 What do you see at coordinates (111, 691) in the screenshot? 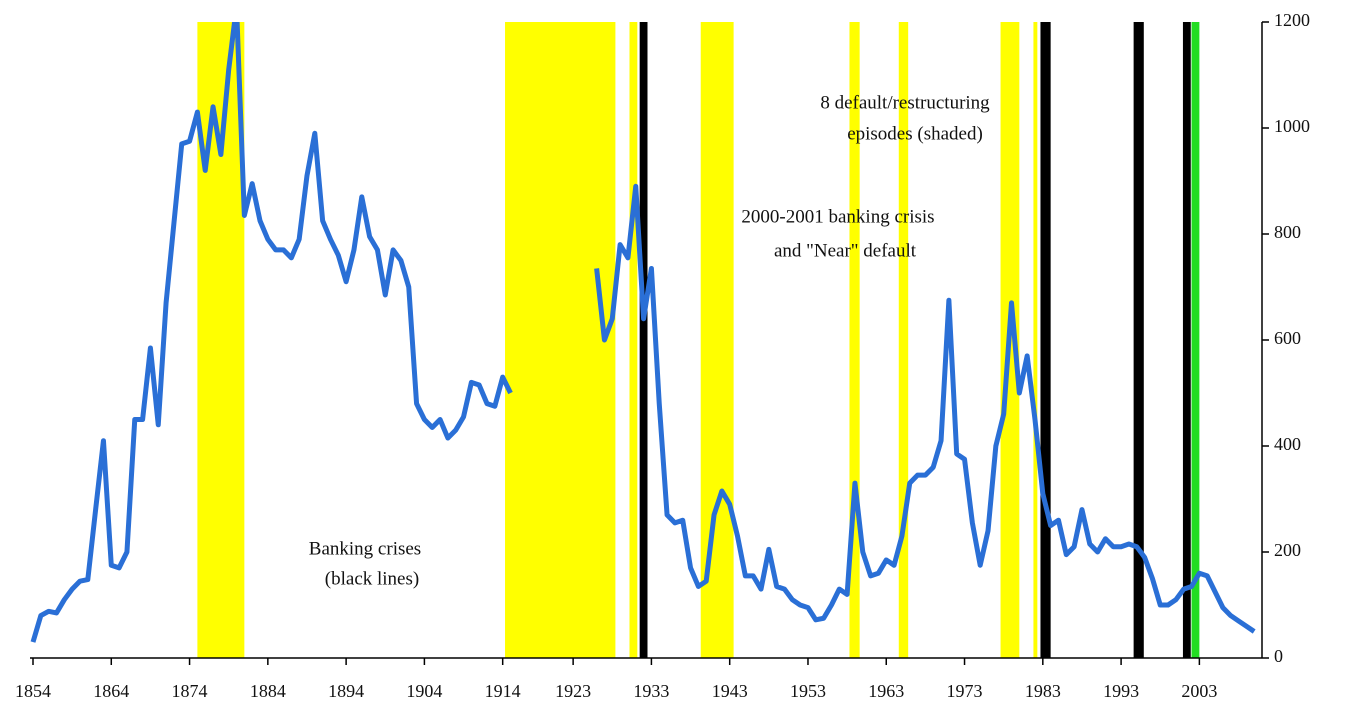
I see `x-tick-label: 1864` at bounding box center [111, 691].